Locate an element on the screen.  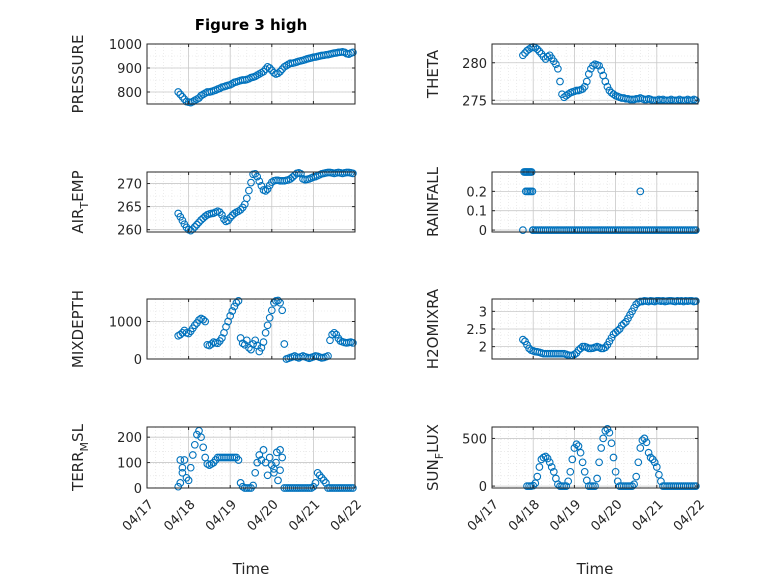
axes-box is located at coordinates (251, 457).